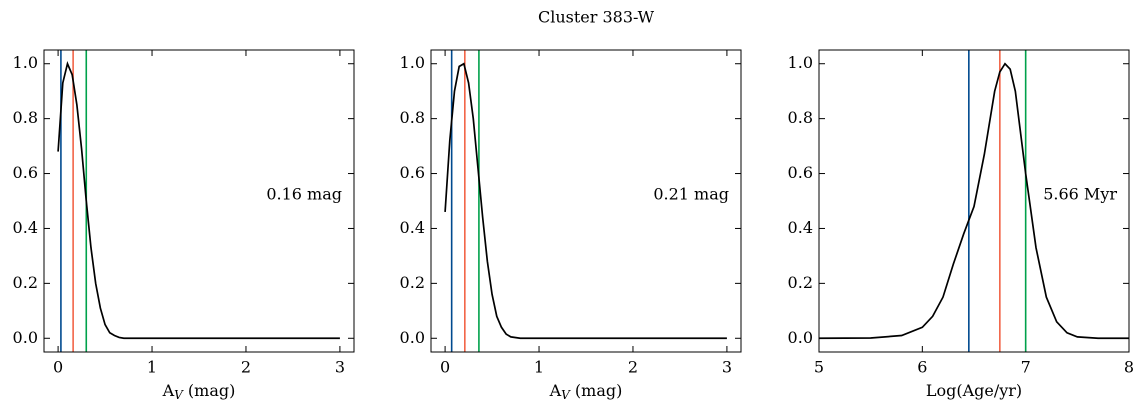  I want to click on annotation: 5.66 Myr, so click(1080, 194).